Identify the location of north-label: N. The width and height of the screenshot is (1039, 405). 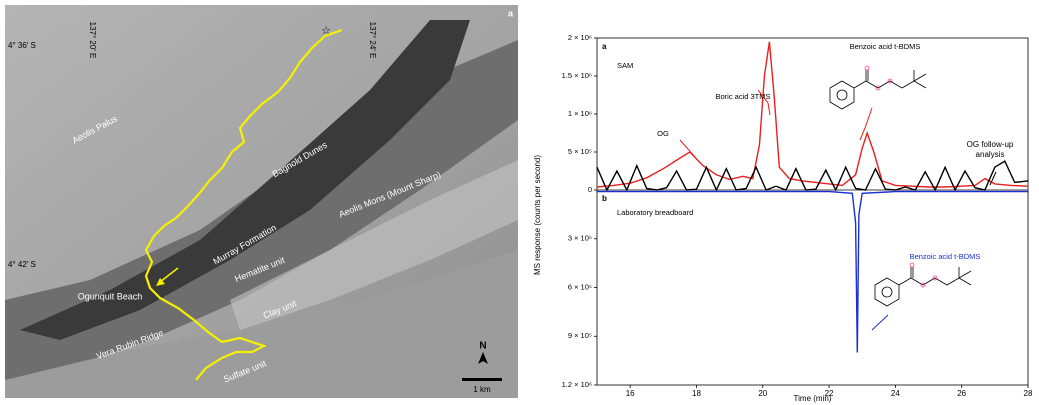
(482, 346).